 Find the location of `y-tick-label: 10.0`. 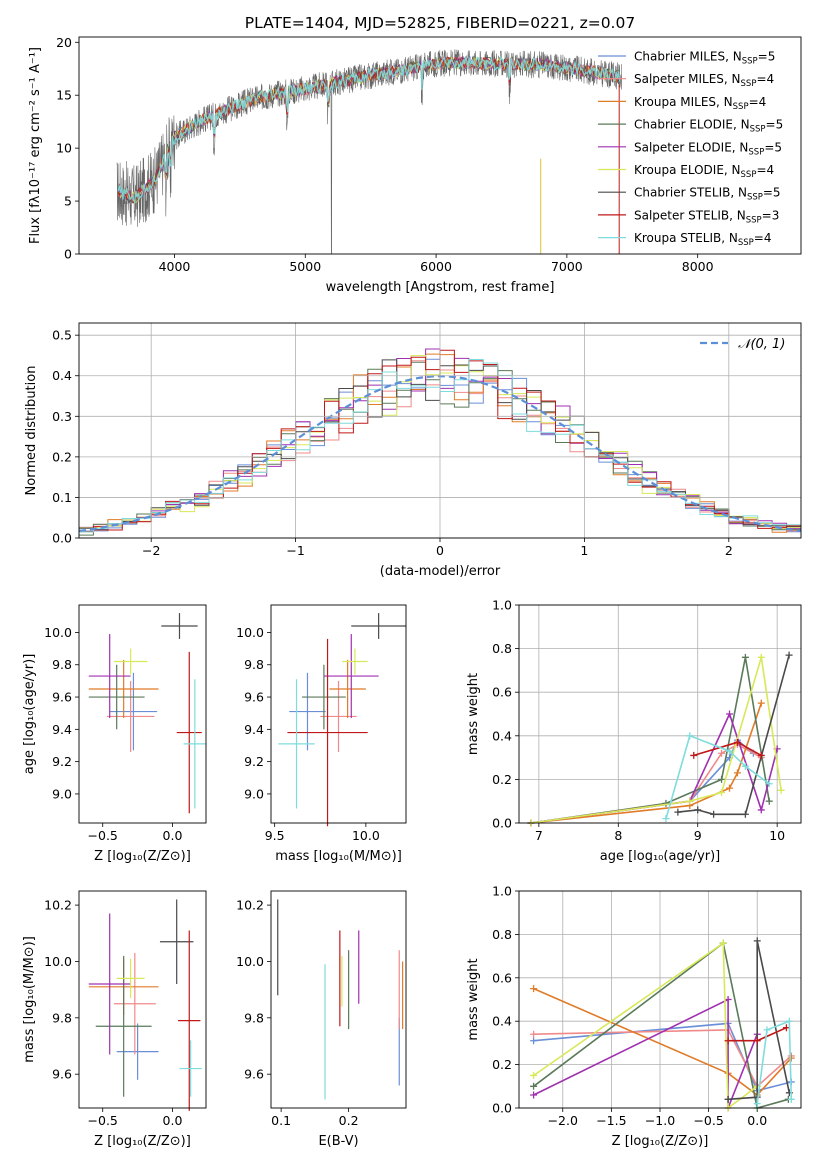

y-tick-label: 10.0 is located at coordinates (58, 961).